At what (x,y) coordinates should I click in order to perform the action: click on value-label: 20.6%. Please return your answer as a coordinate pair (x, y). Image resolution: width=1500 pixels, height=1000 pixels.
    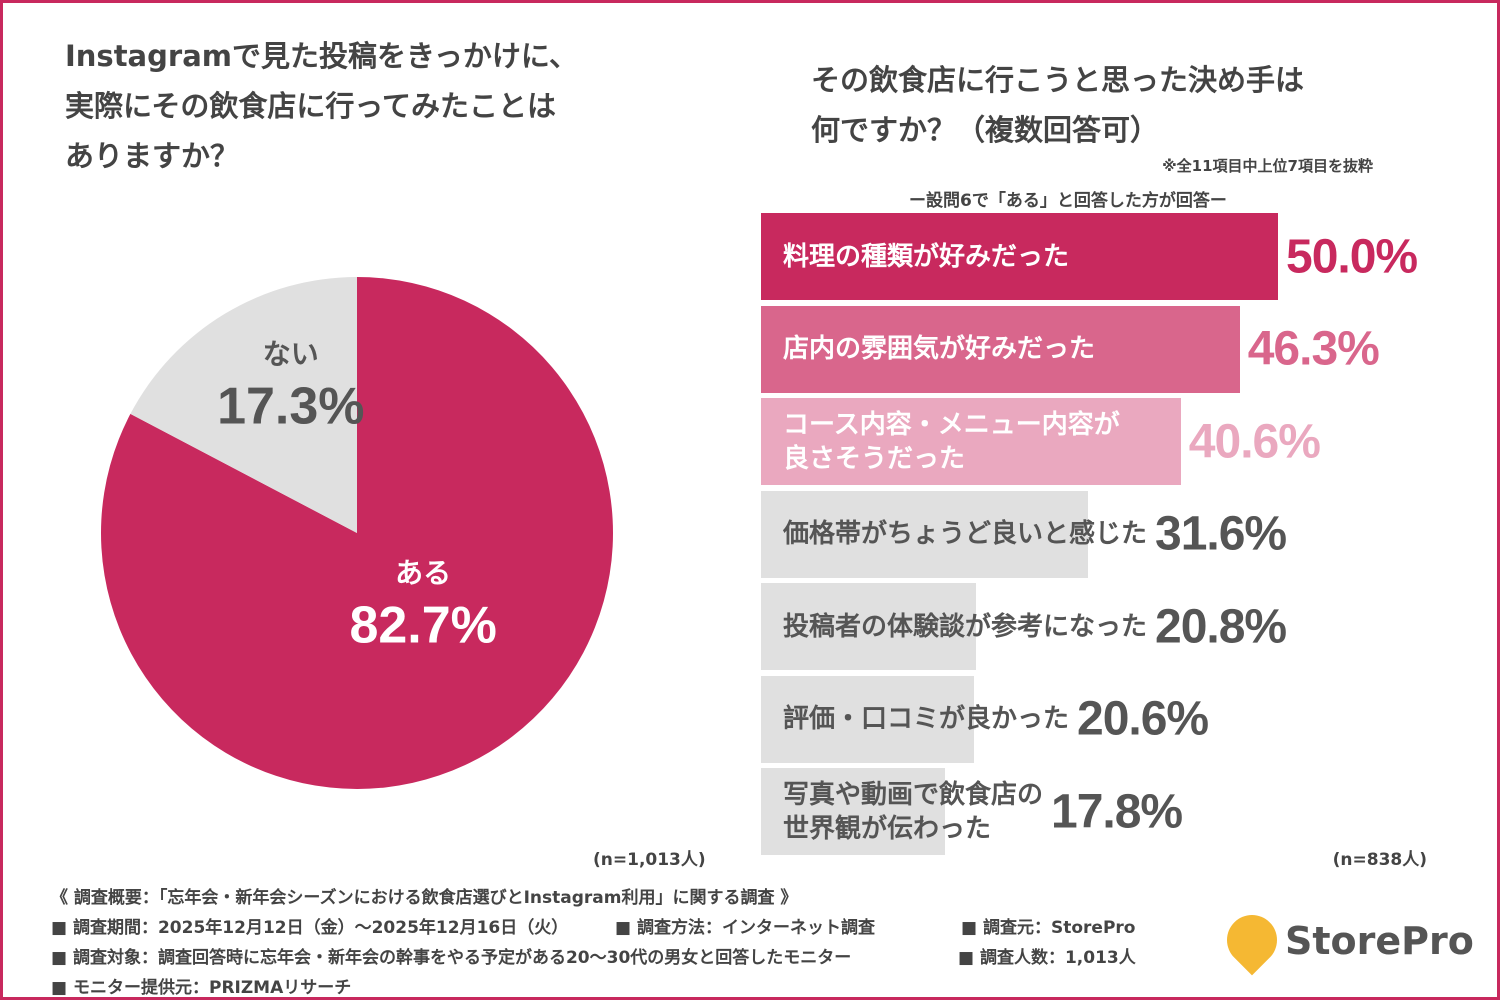
    Looking at the image, I should click on (1143, 719).